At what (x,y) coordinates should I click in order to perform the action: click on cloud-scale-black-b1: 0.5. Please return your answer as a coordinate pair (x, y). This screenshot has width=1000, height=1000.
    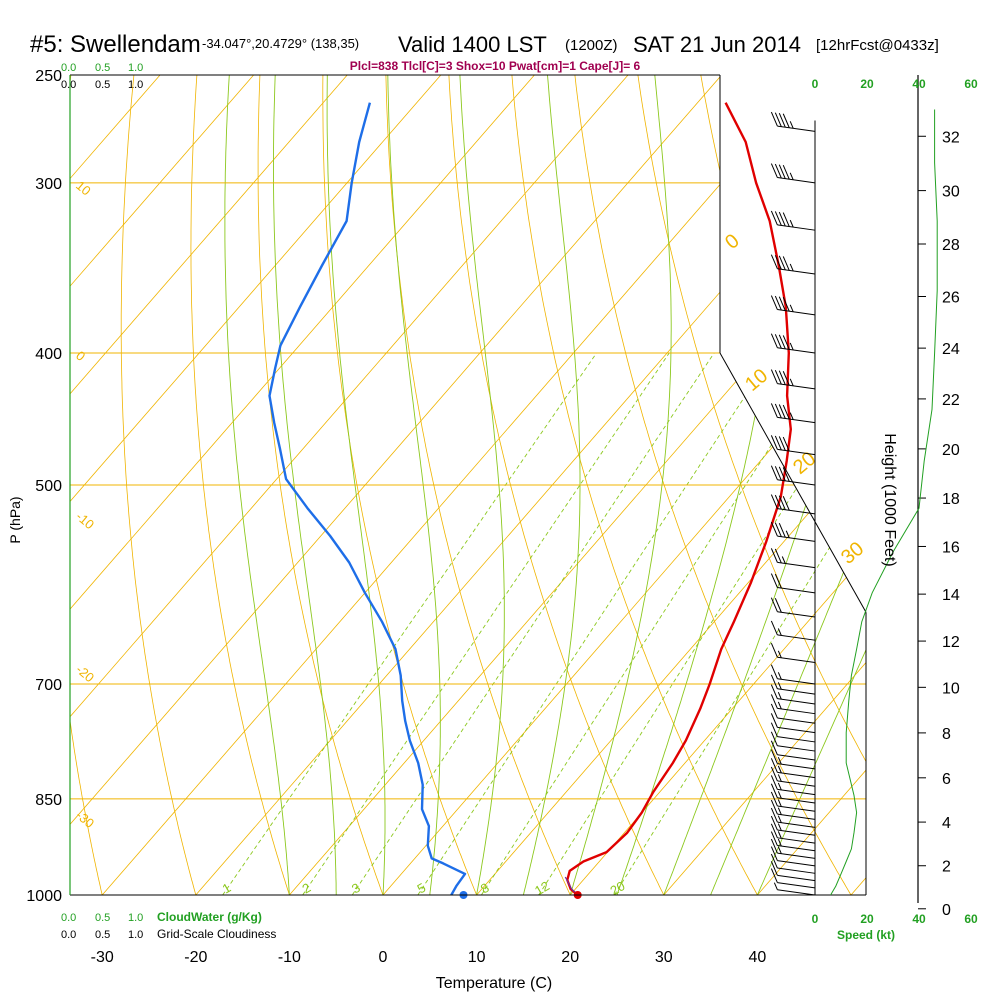
    Looking at the image, I should click on (102, 935).